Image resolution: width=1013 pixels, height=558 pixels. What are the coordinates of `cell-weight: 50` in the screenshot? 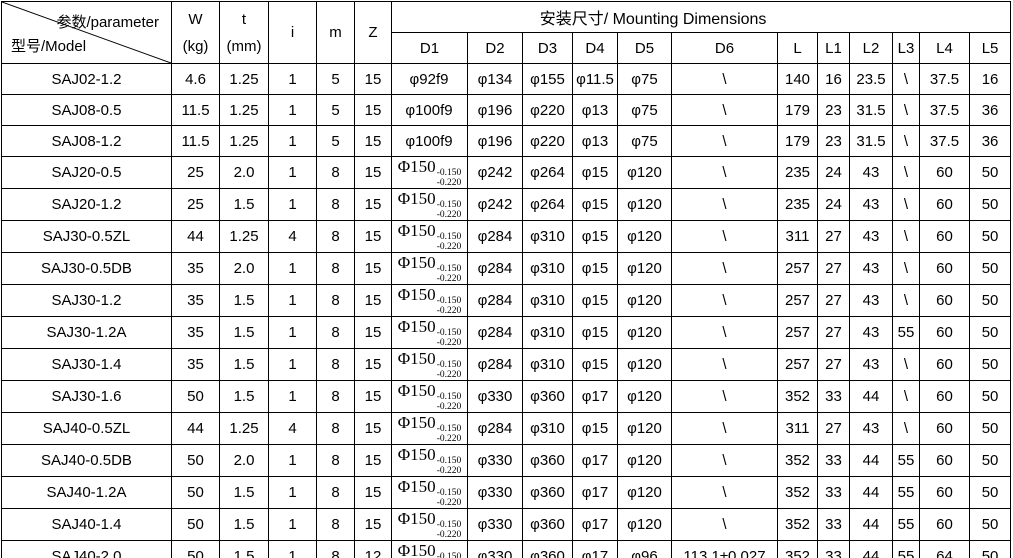 It's located at (195, 549).